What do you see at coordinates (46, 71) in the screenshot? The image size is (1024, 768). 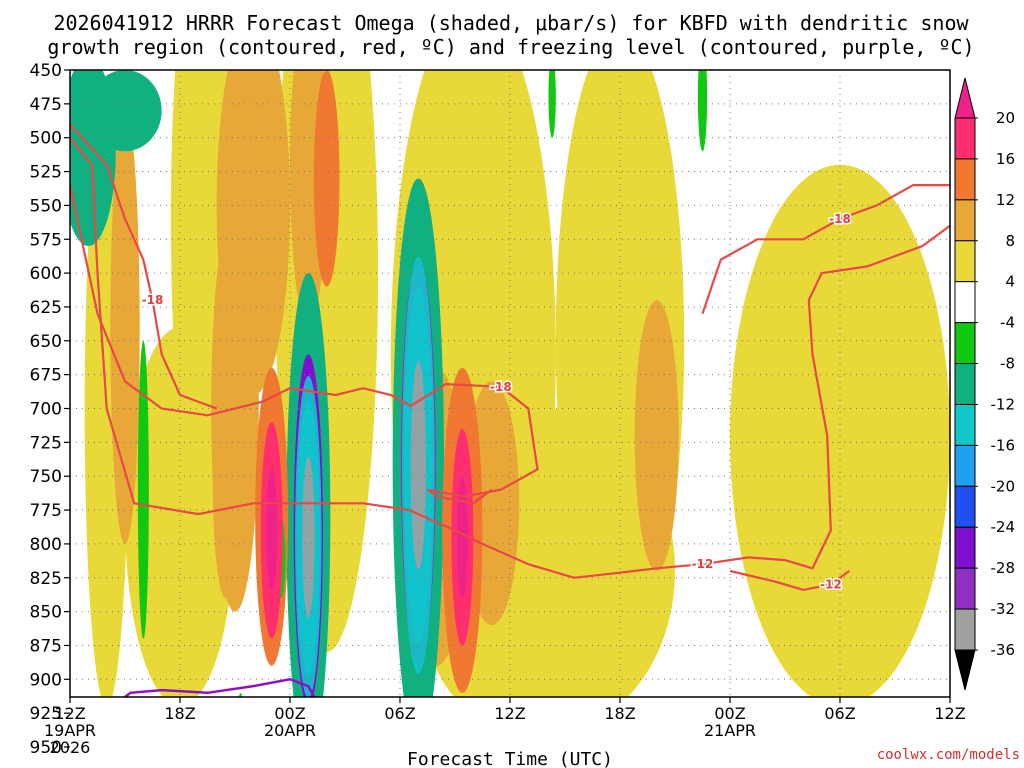 I see `y-tick-label-450: 450` at bounding box center [46, 71].